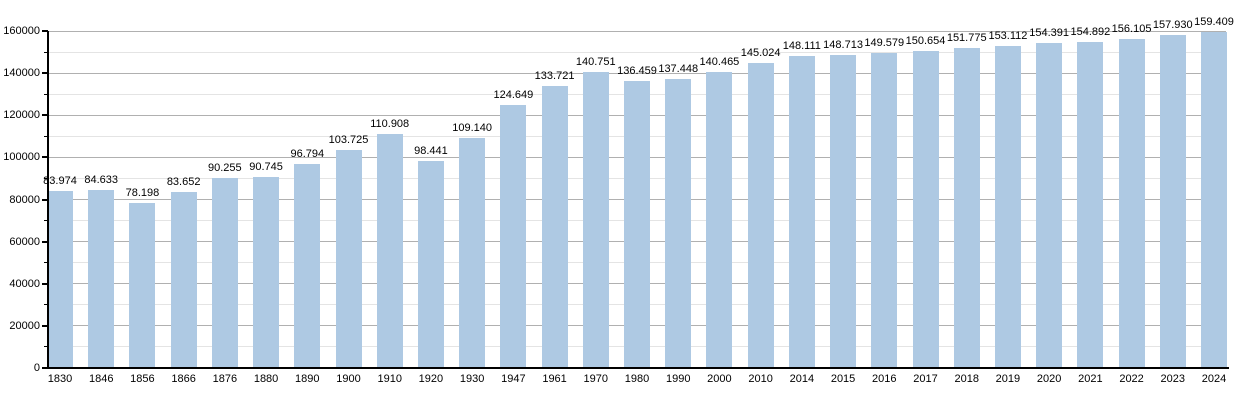  Describe the element at coordinates (183, 379) in the screenshot. I see `x-tick-label: 1866` at that location.